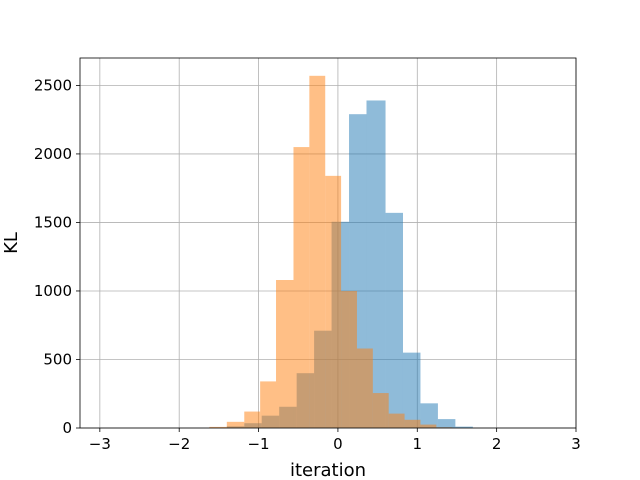 Image resolution: width=640 pixels, height=480 pixels. I want to click on x-tick-label: −2, so click(179, 444).